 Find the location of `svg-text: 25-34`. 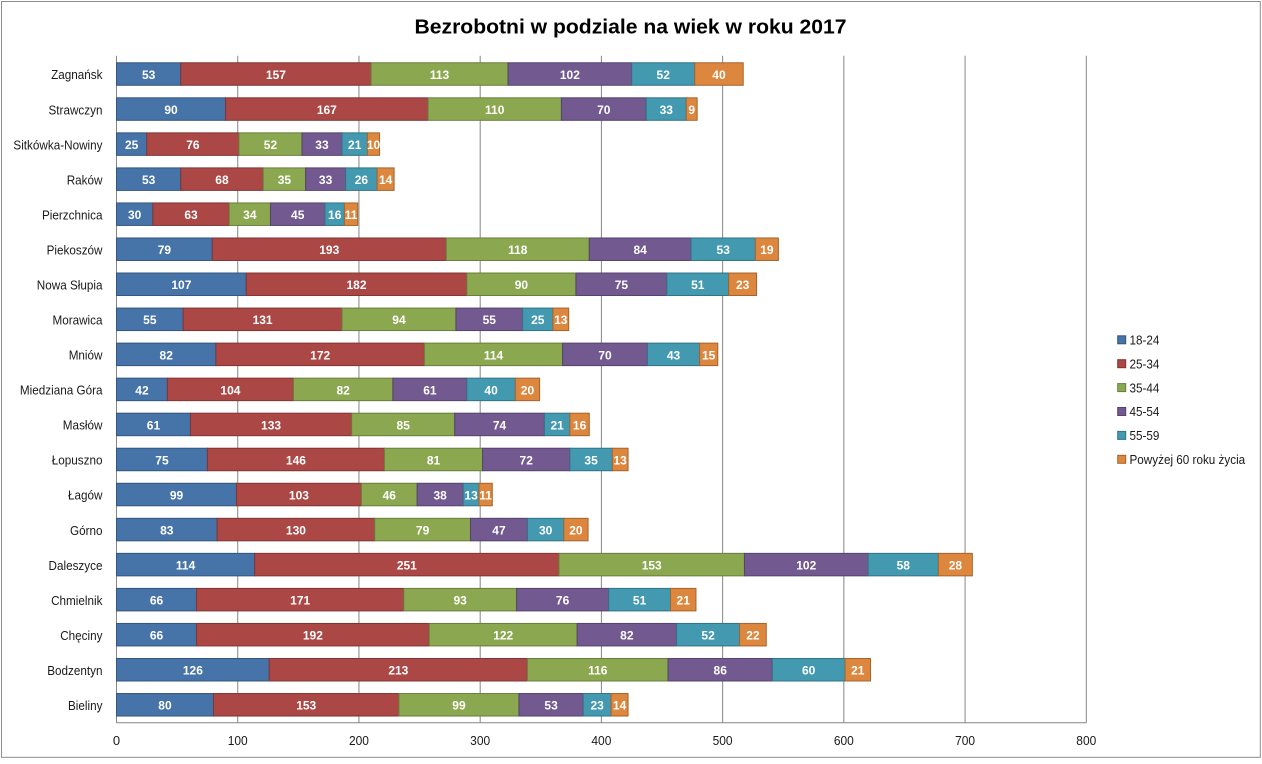

svg-text: 25-34 is located at coordinates (1145, 363).